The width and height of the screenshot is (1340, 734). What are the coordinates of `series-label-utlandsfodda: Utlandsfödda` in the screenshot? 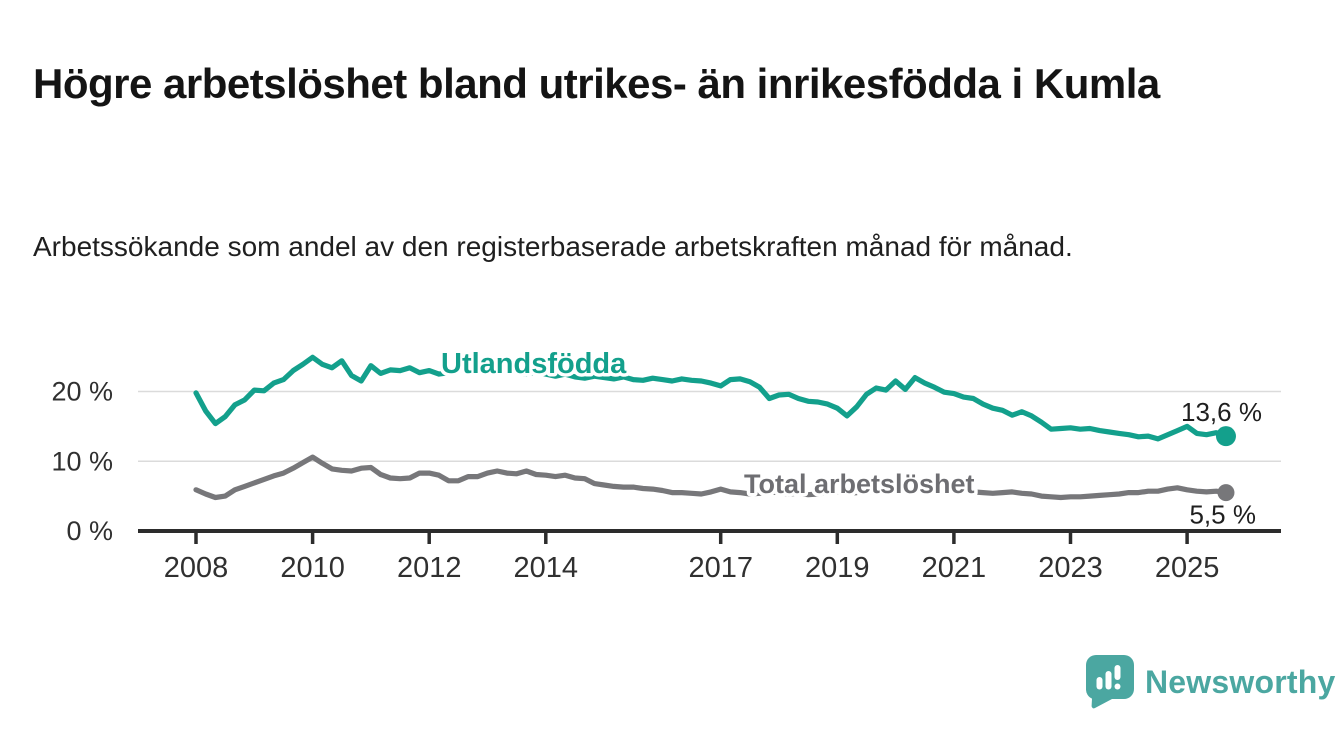 It's located at (534, 364).